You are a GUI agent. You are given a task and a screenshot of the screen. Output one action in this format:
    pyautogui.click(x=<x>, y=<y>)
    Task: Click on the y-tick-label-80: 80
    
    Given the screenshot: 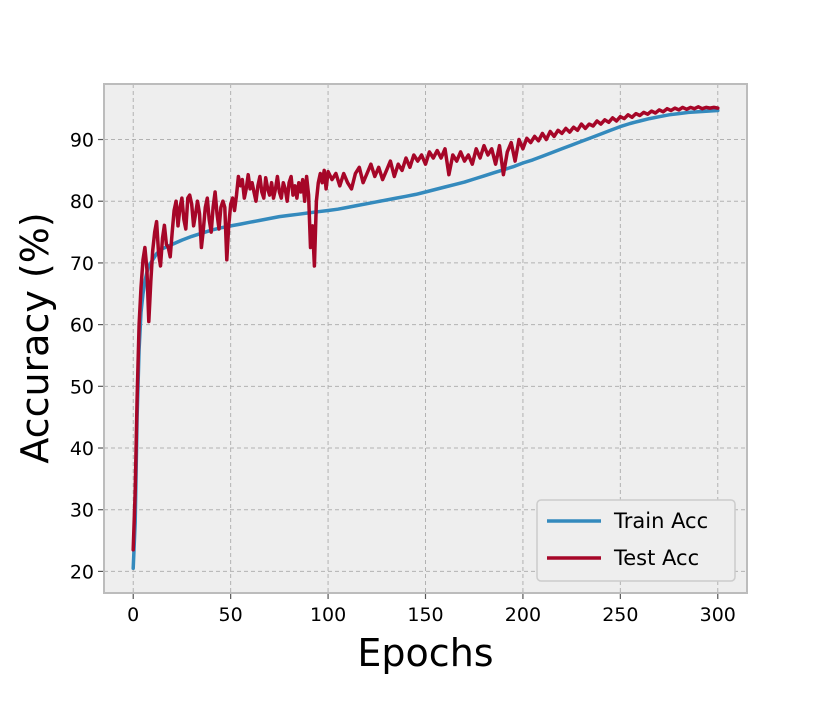 What is the action you would take?
    pyautogui.click(x=82, y=202)
    